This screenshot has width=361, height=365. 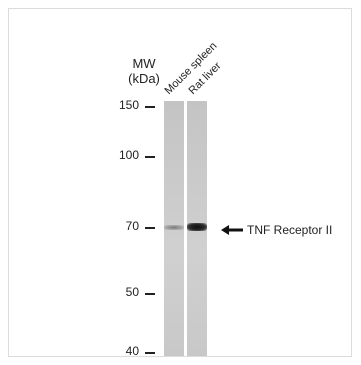 What do you see at coordinates (132, 226) in the screenshot?
I see `mw-marker-label: 70` at bounding box center [132, 226].